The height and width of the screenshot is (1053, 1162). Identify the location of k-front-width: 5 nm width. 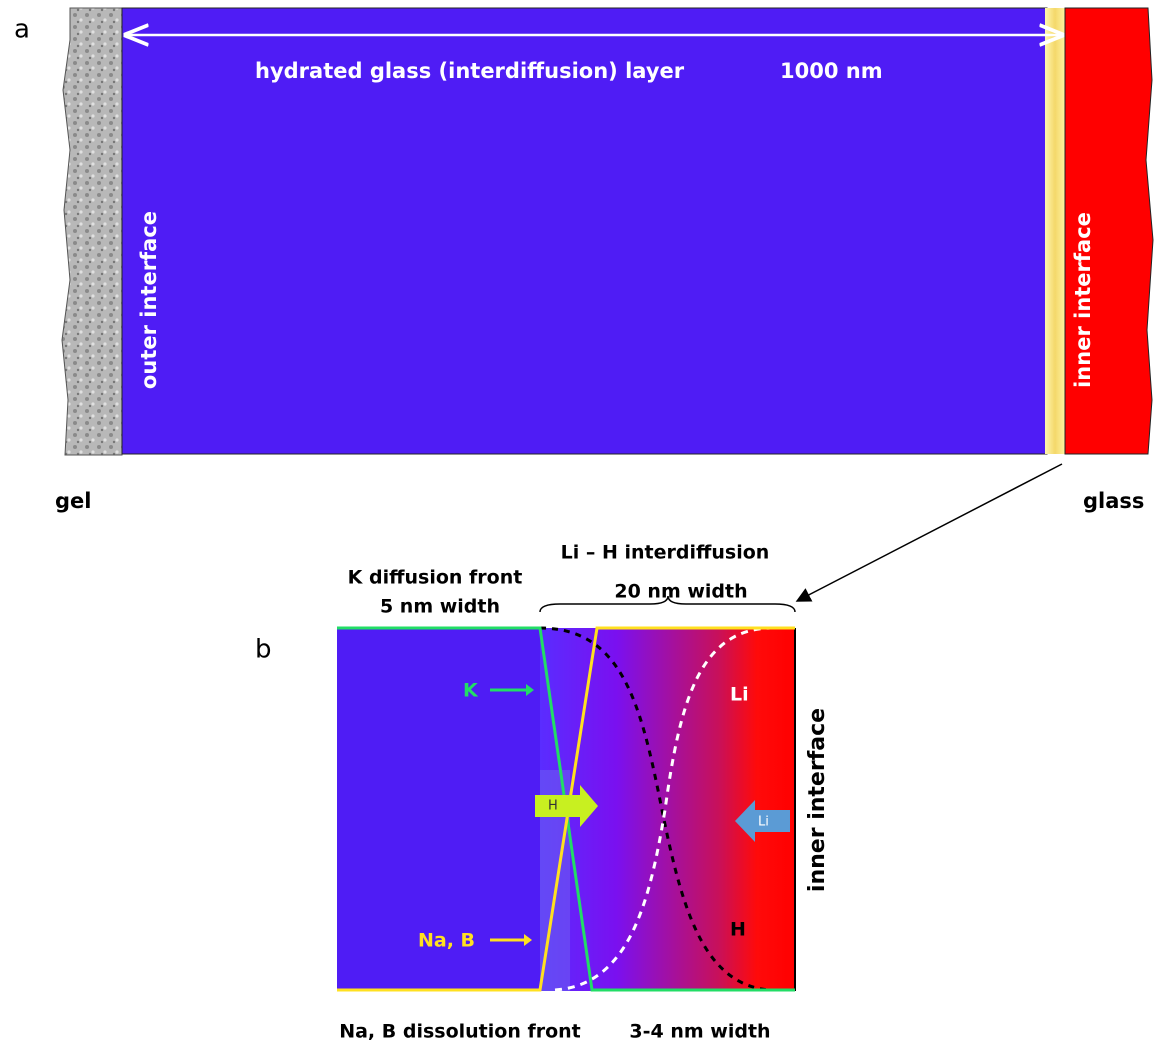
(440, 607).